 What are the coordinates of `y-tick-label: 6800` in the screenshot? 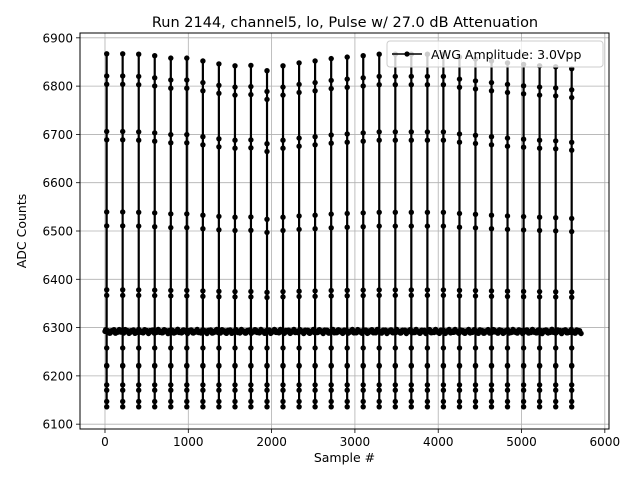 It's located at (57, 87).